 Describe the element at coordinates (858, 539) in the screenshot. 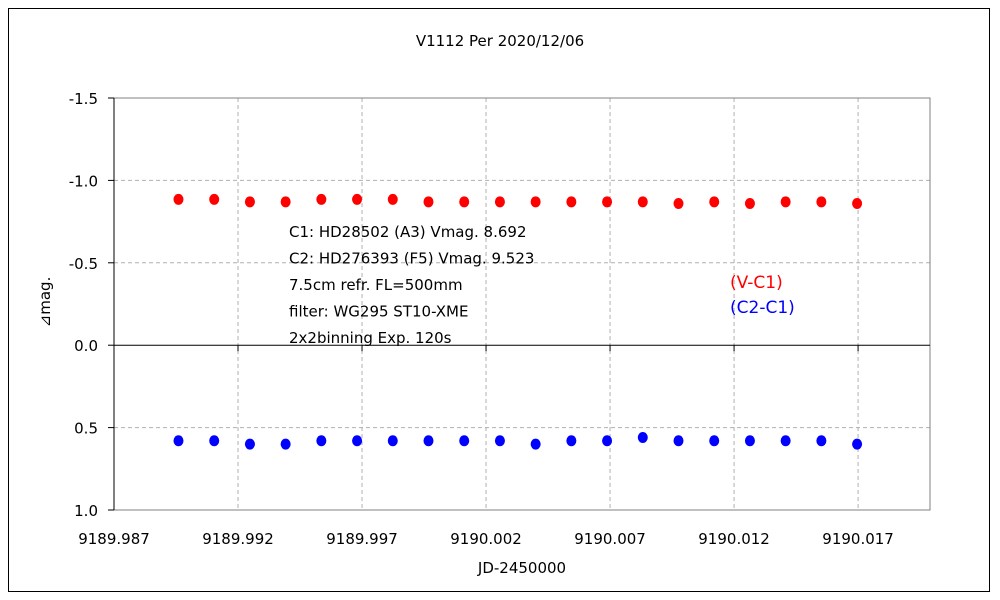

I see `x-tick-label: 9190.017` at that location.